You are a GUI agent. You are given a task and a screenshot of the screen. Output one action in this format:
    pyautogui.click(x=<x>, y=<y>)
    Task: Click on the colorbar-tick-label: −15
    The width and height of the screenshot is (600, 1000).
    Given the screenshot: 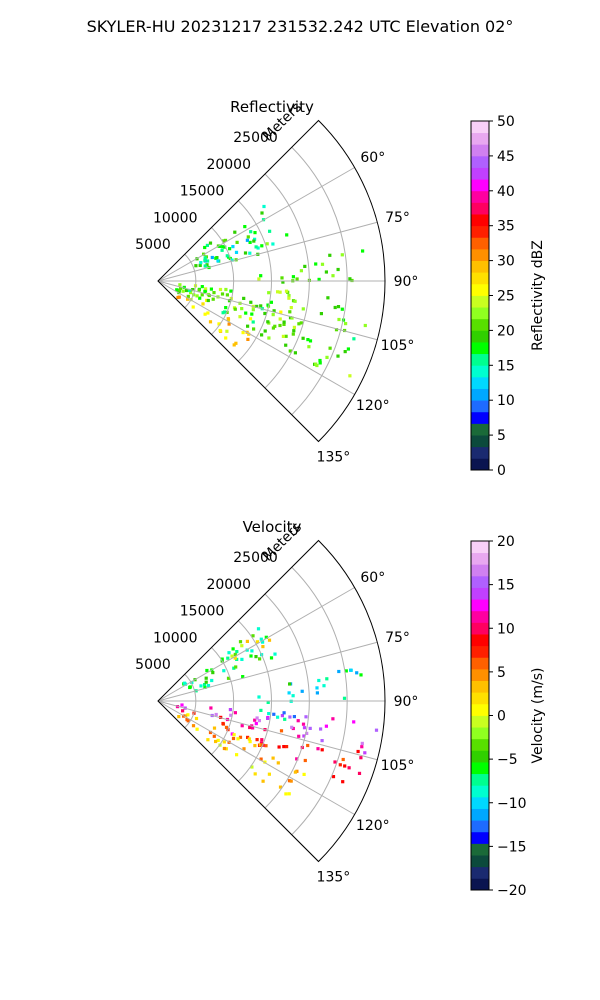 What is the action you would take?
    pyautogui.click(x=512, y=847)
    